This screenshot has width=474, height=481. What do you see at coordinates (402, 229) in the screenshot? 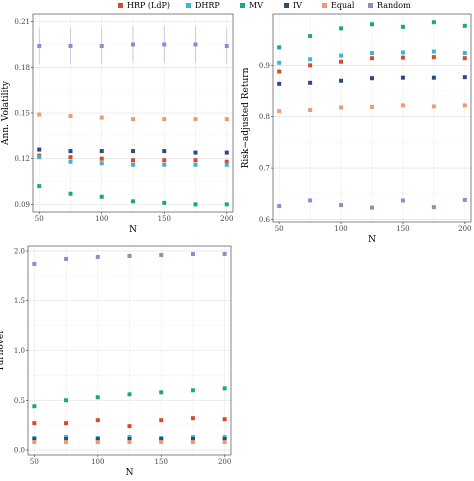
I see `x-tick-label: 150` at bounding box center [402, 229].